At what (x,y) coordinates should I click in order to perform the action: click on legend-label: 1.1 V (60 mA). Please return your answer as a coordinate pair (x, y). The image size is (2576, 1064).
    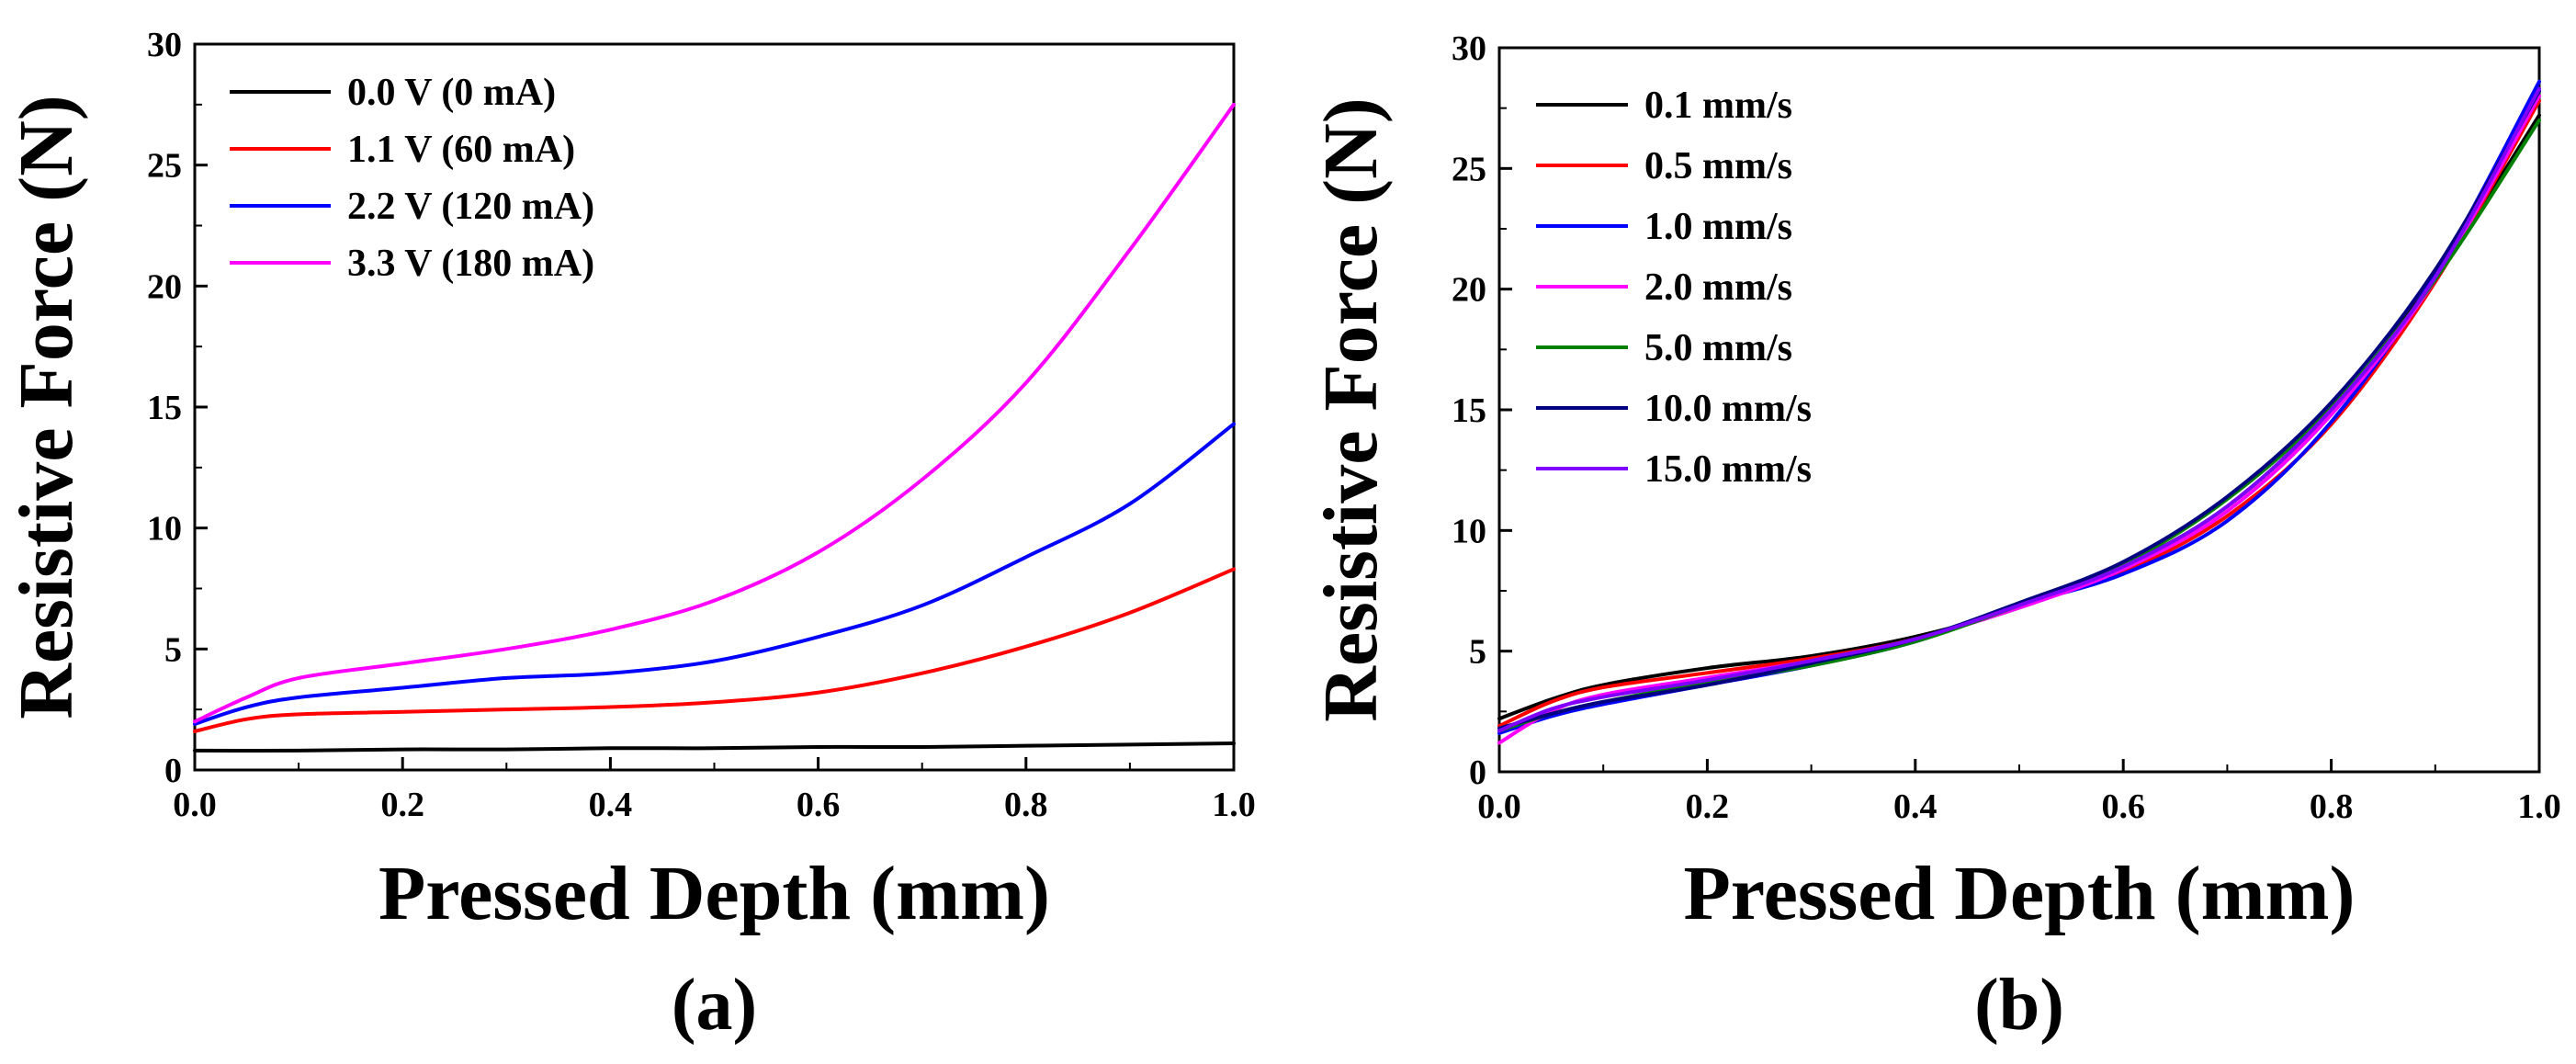
    Looking at the image, I should click on (461, 150).